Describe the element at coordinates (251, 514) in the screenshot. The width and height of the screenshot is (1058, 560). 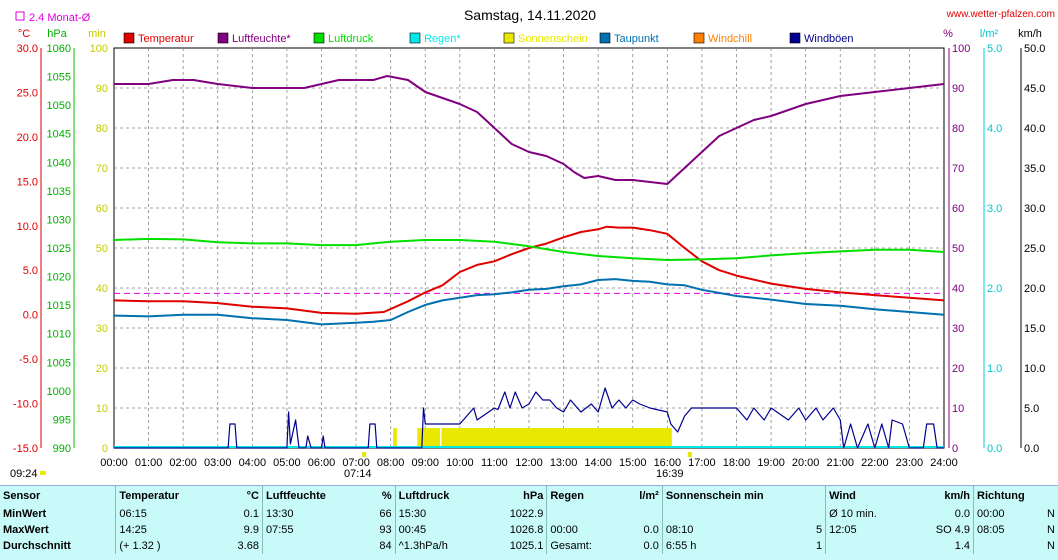
I see `table-cell: 0.1` at that location.